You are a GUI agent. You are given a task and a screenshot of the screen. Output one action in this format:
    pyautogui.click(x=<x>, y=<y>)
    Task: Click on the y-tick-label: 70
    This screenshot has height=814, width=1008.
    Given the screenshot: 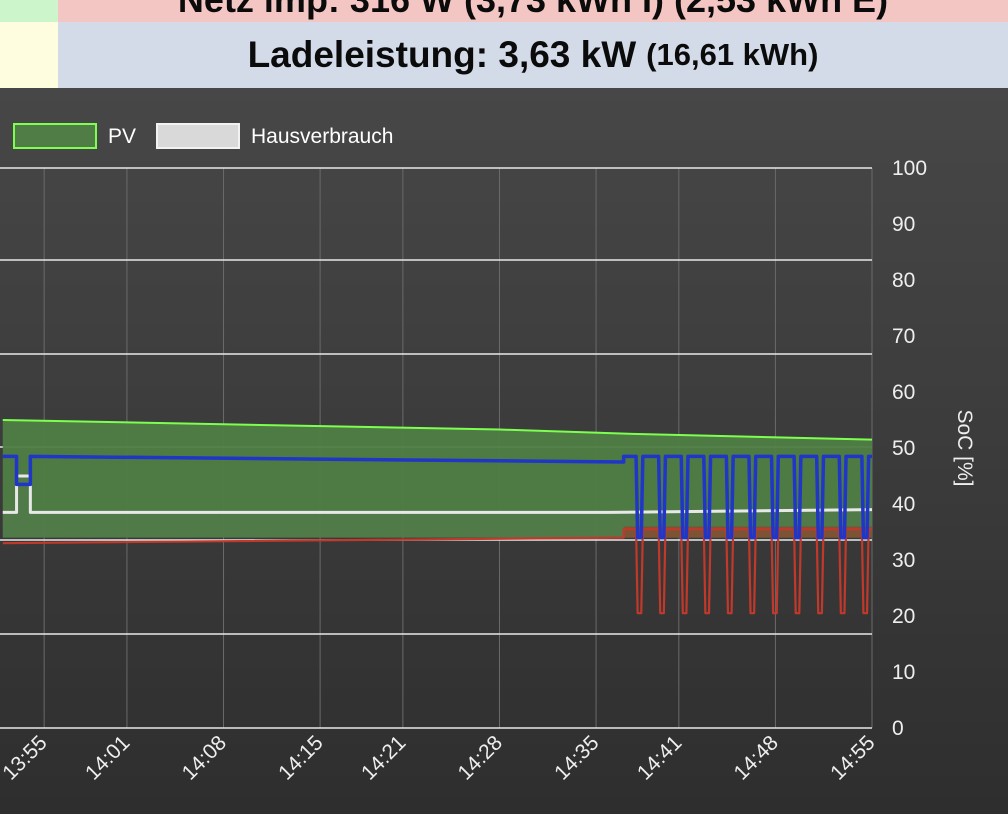 What is the action you would take?
    pyautogui.click(x=903, y=336)
    